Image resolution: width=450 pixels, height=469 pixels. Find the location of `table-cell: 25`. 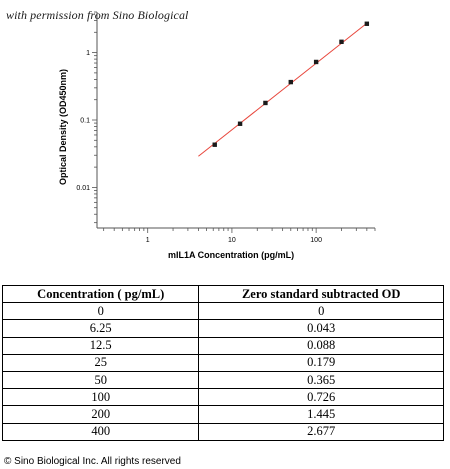

table-cell: 25 is located at coordinates (100, 362).